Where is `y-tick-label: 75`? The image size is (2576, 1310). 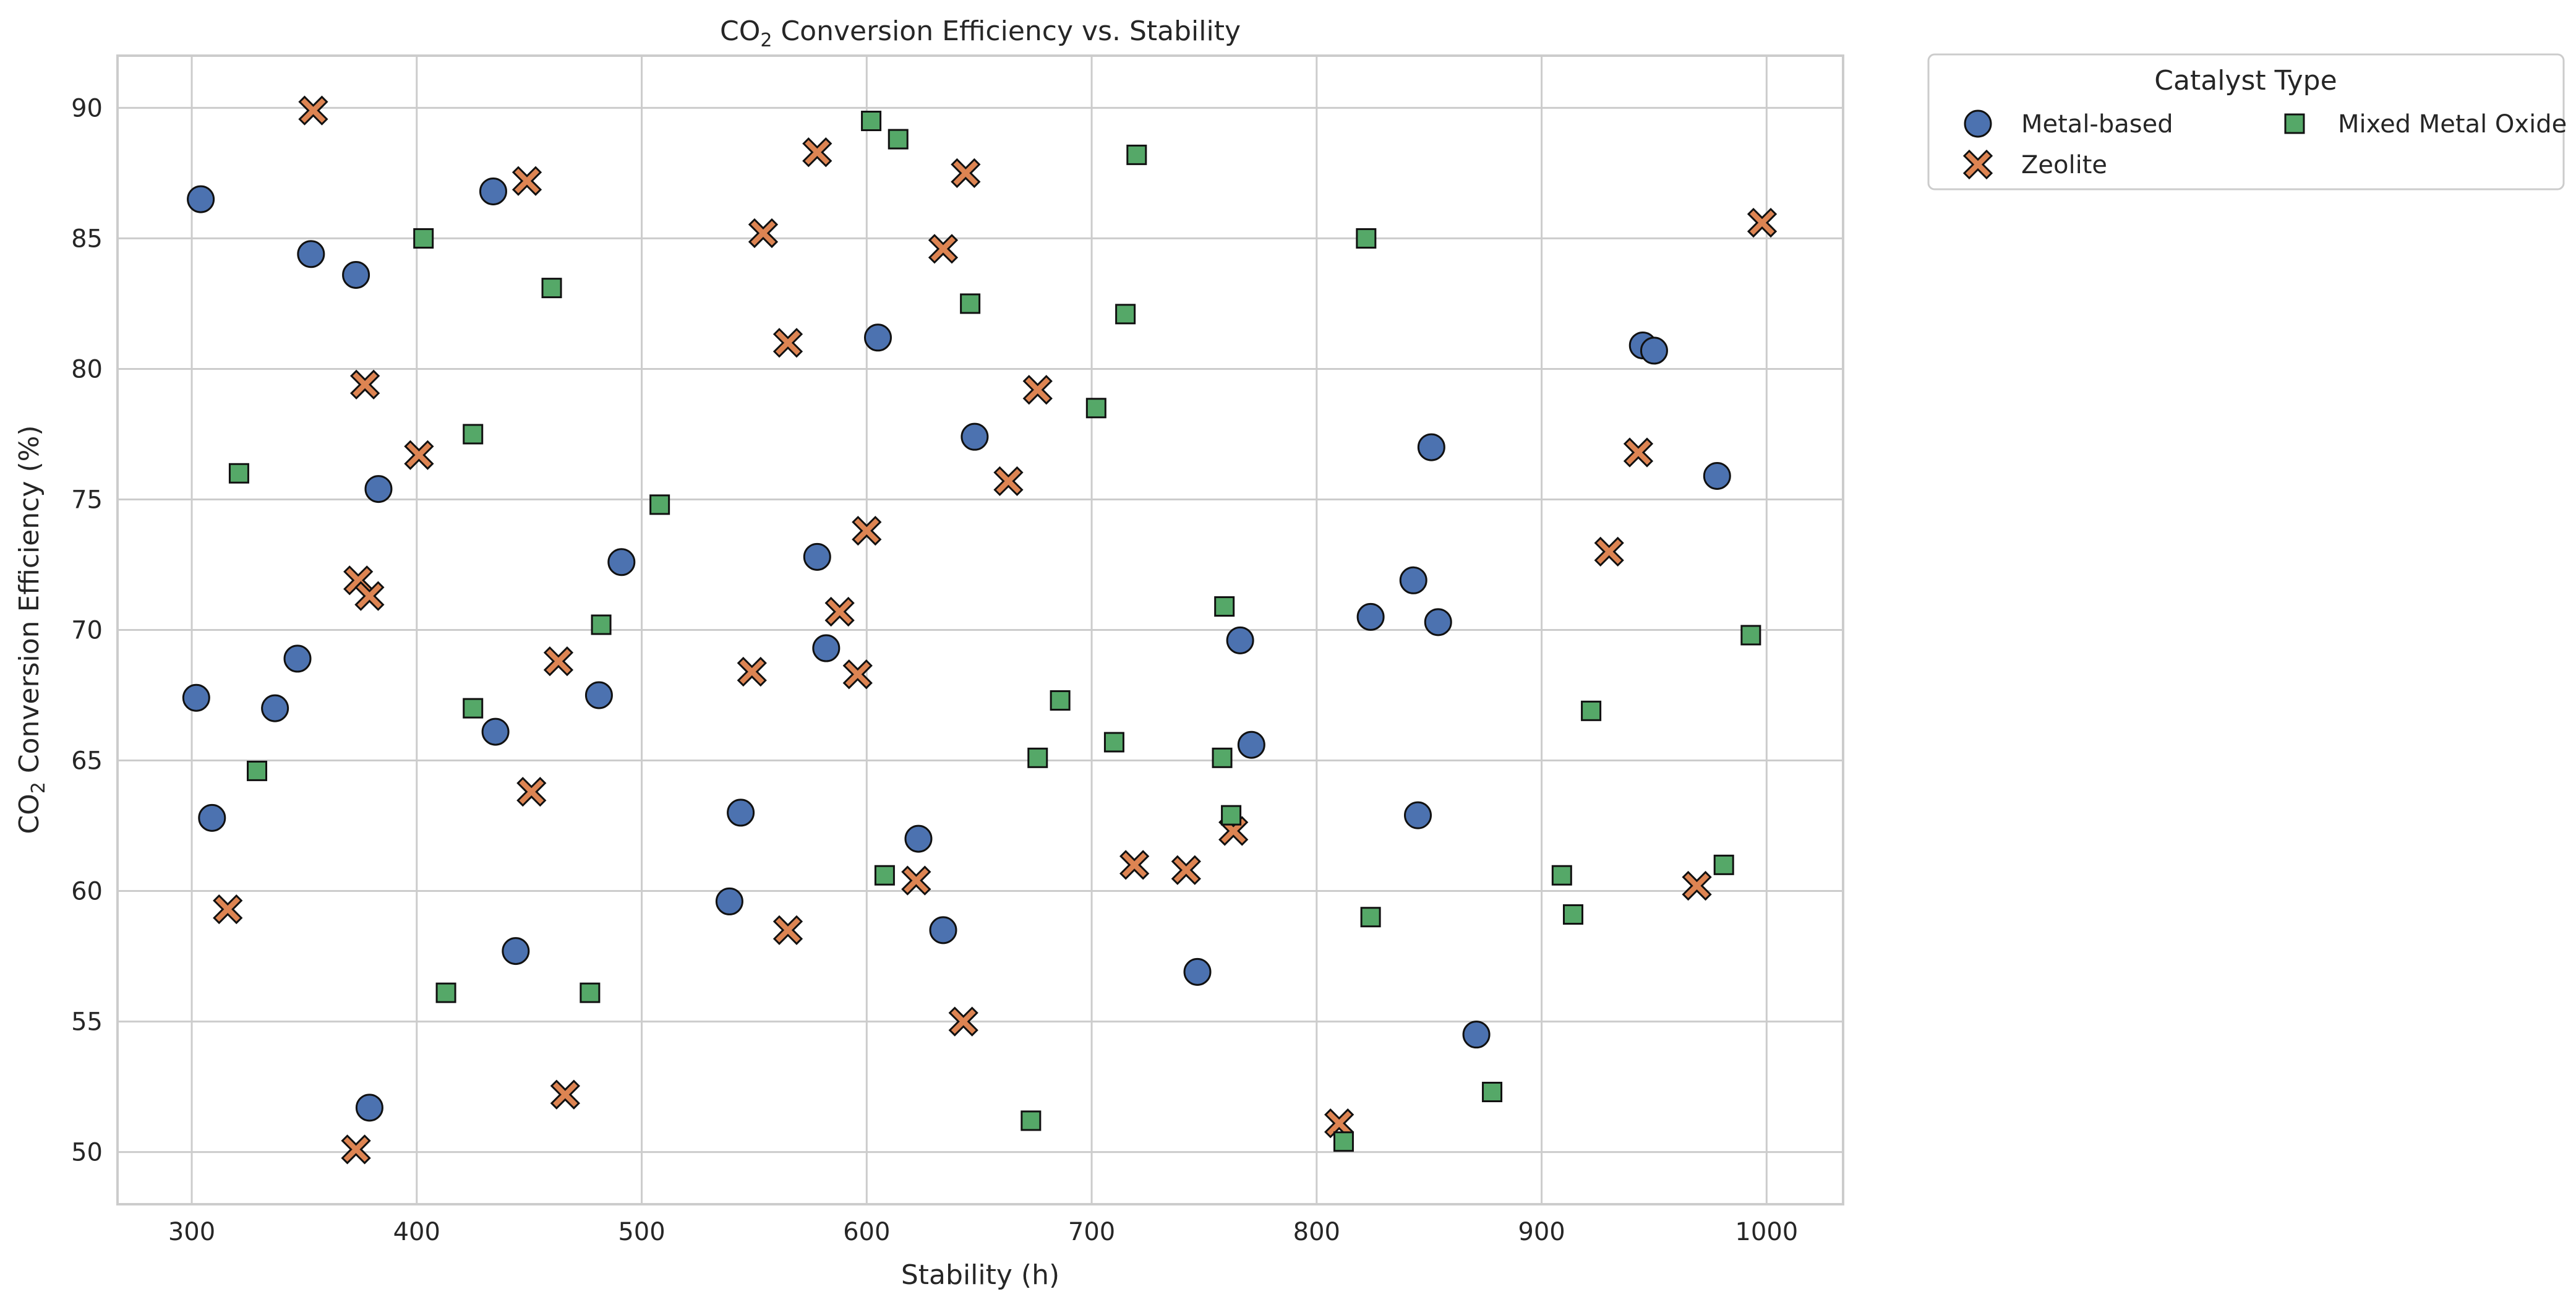 y-tick-label: 75 is located at coordinates (87, 500).